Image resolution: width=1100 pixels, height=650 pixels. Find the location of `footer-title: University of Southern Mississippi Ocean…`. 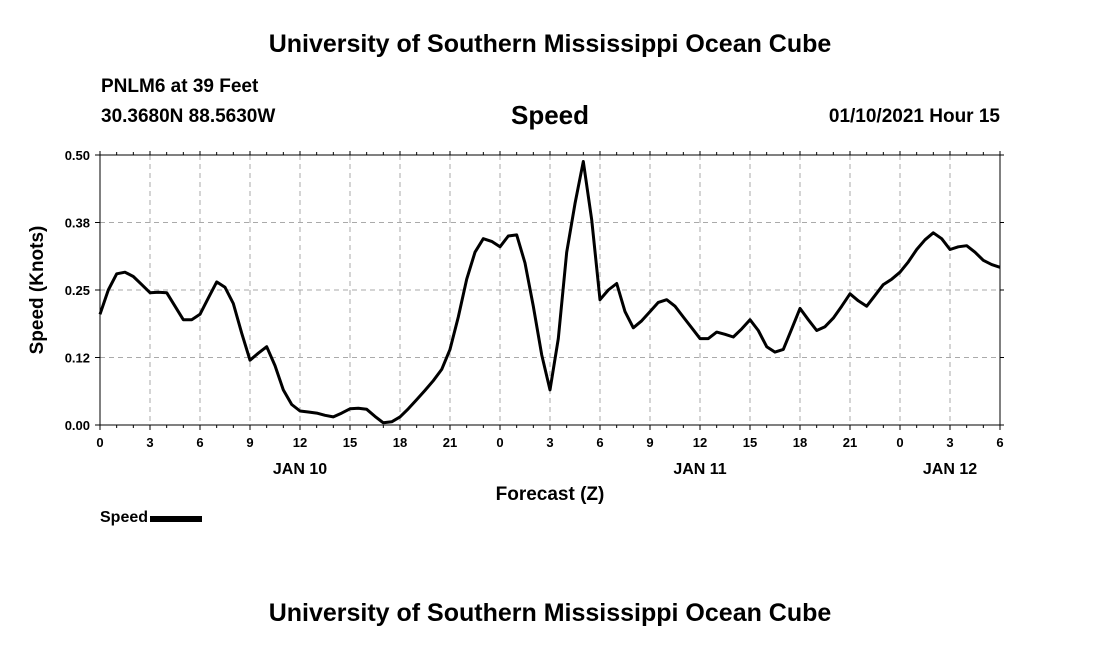

footer-title: University of Southern Mississippi Ocean… is located at coordinates (550, 613).